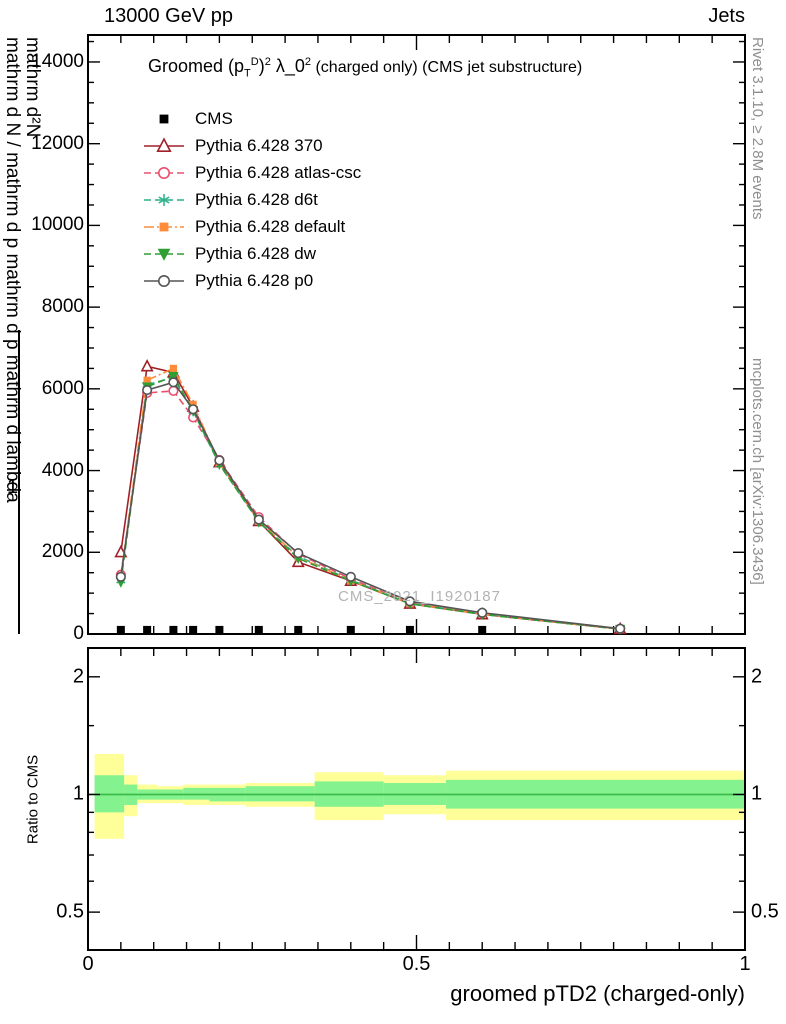 The width and height of the screenshot is (786, 1024). Describe the element at coordinates (259, 145) in the screenshot. I see `legend-label-pythia-370: Pythia 6.428 370` at that location.